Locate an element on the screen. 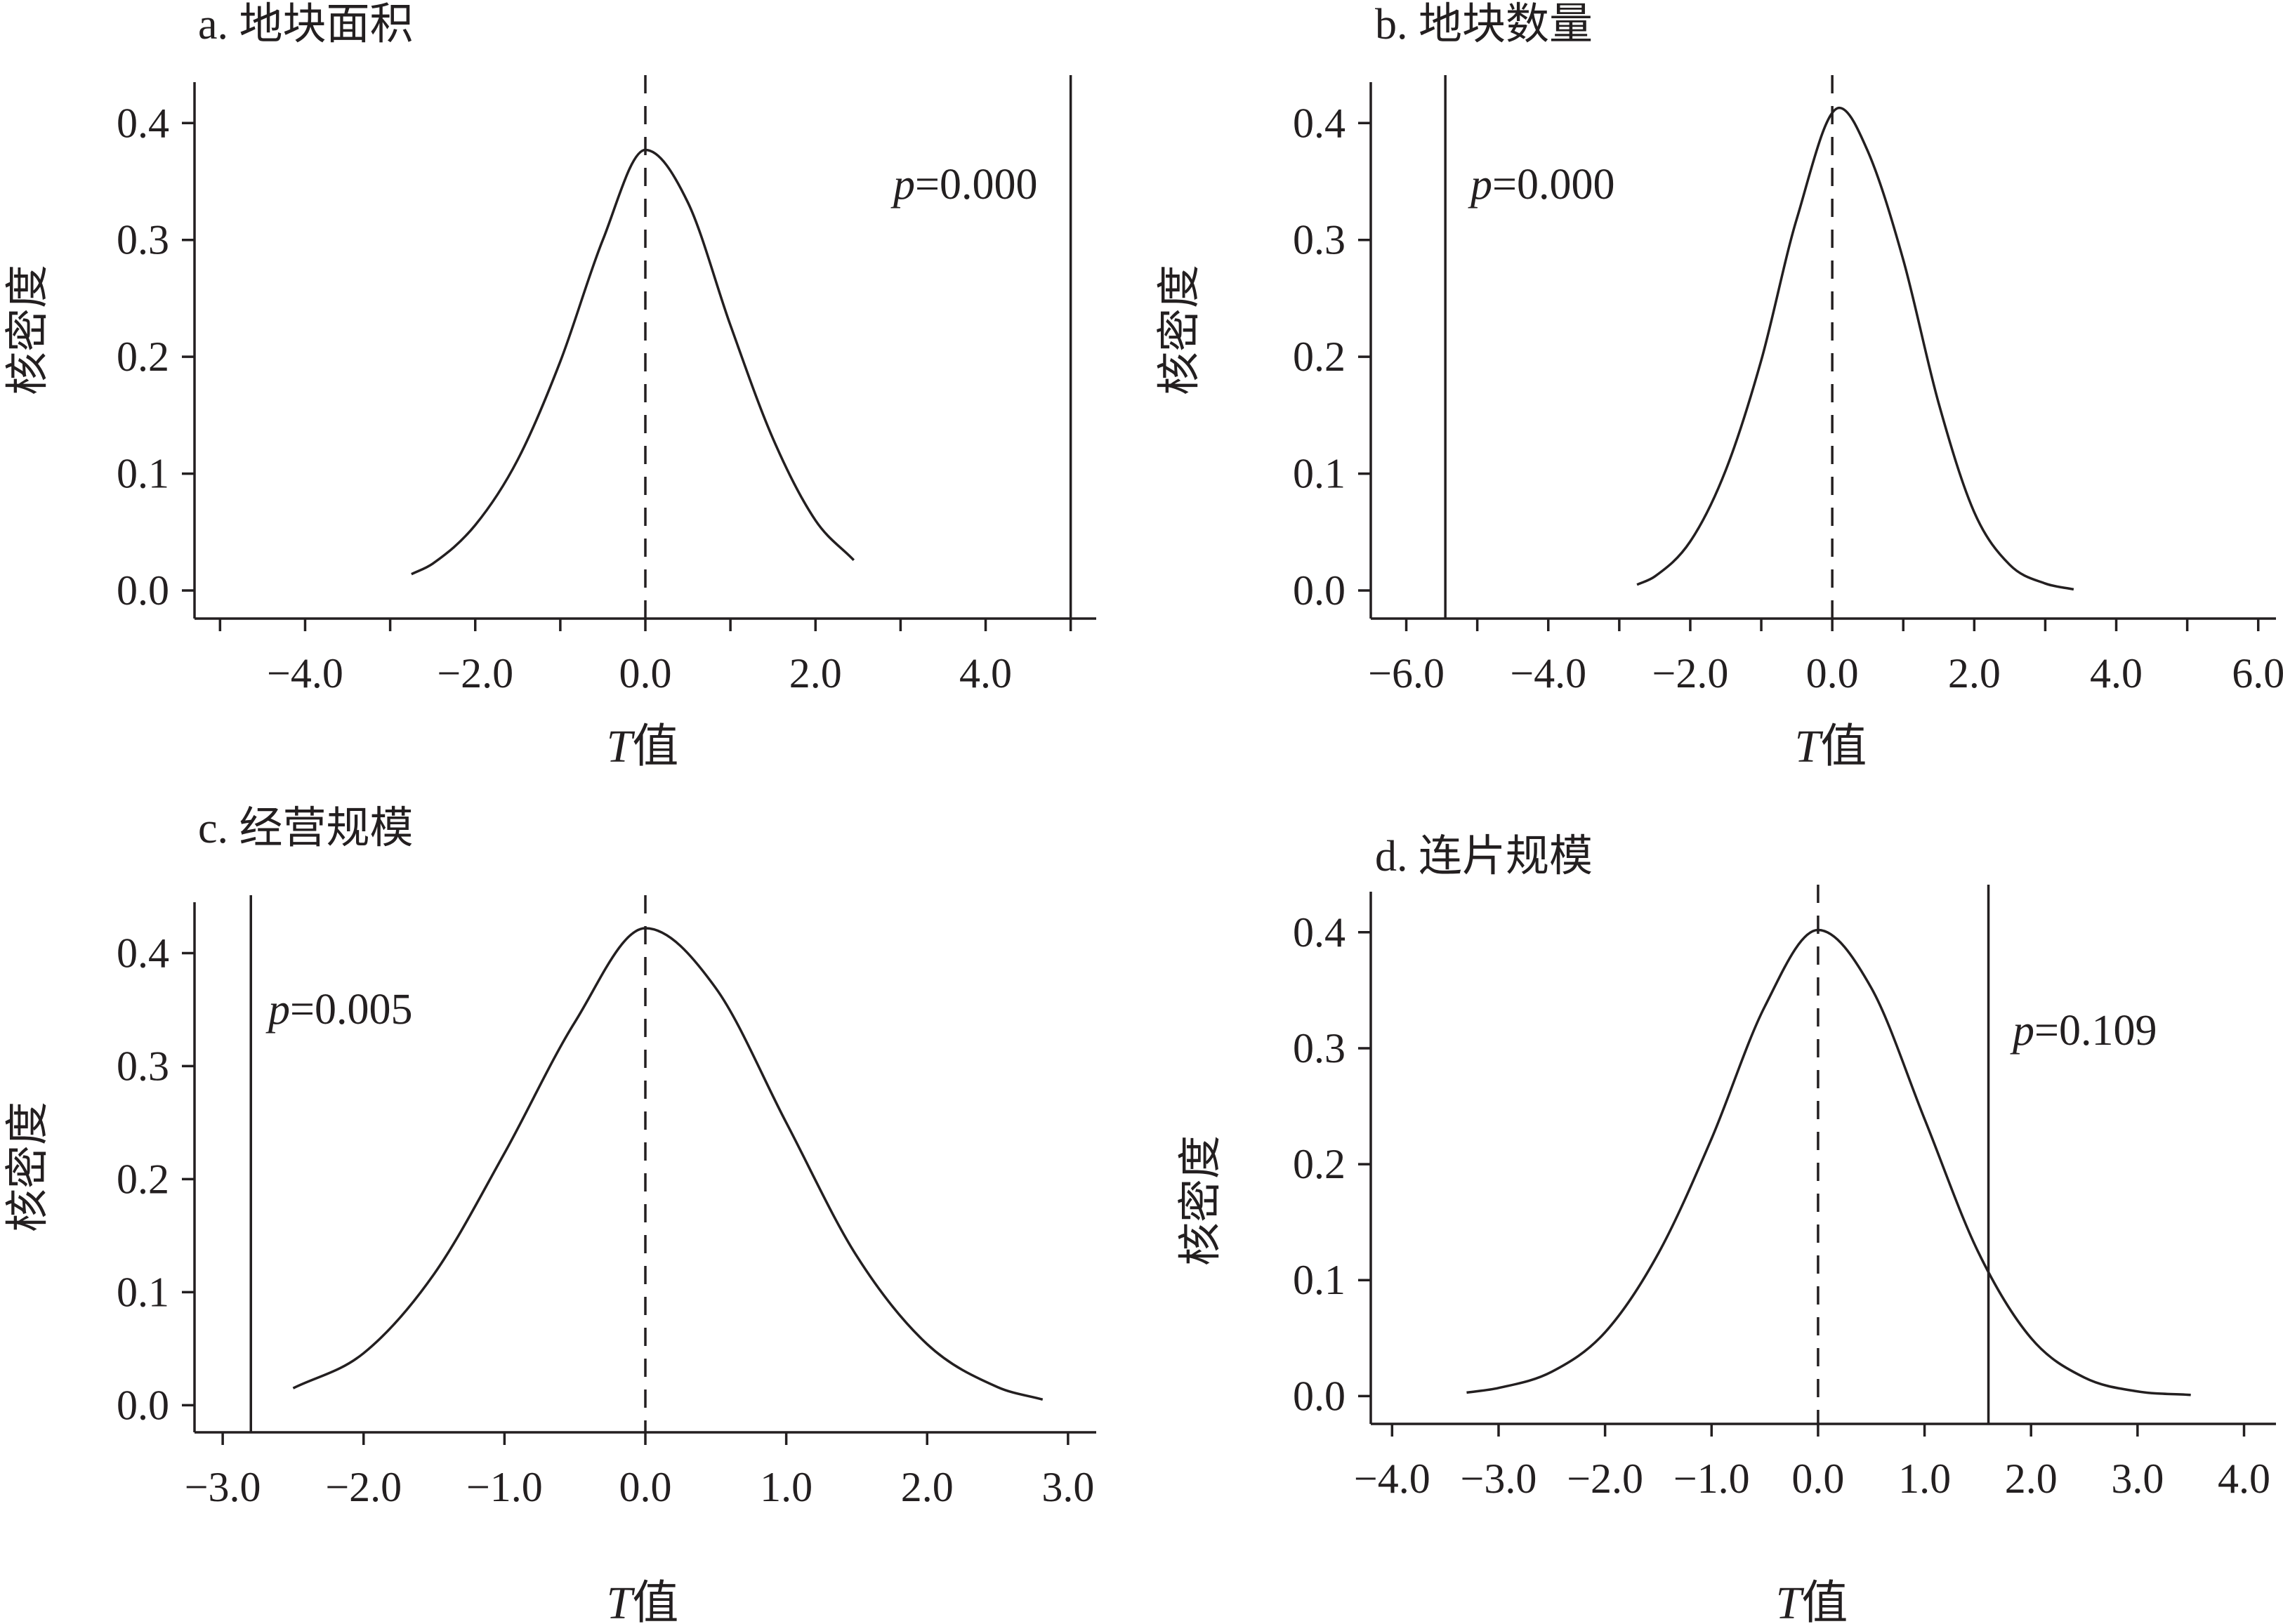 This screenshot has height=1624, width=2283. panel-d-x-tick-label: −3.0 is located at coordinates (1499, 1478).